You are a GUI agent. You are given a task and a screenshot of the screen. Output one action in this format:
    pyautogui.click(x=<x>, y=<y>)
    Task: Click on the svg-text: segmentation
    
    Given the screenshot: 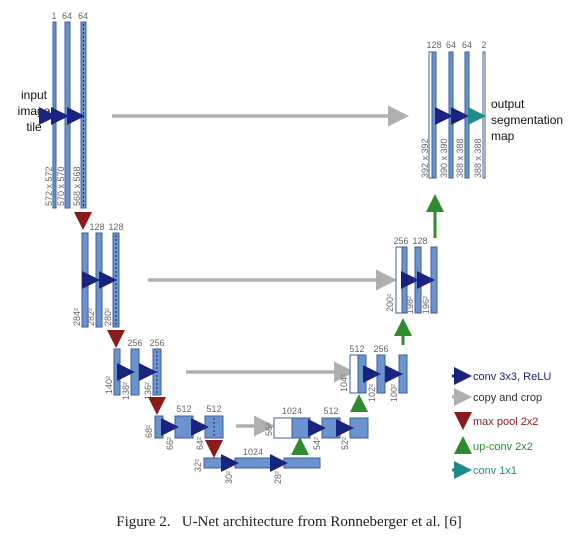 What is the action you would take?
    pyautogui.click(x=527, y=120)
    